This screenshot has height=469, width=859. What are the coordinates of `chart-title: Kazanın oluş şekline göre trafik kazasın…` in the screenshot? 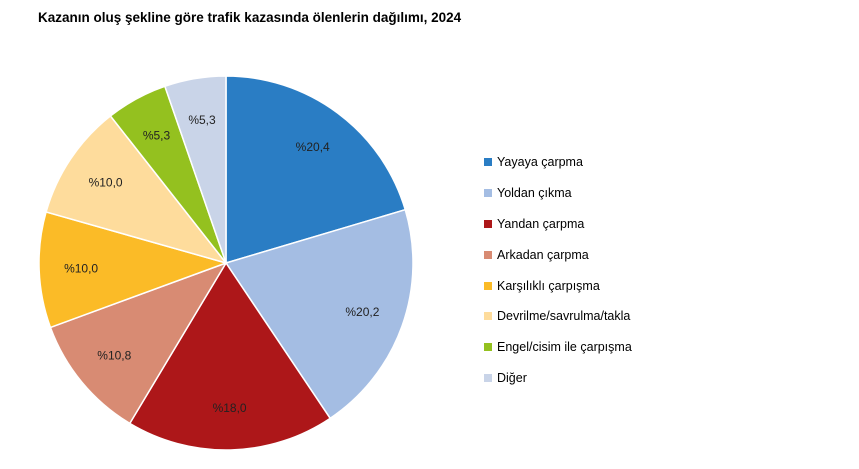 It's located at (250, 17).